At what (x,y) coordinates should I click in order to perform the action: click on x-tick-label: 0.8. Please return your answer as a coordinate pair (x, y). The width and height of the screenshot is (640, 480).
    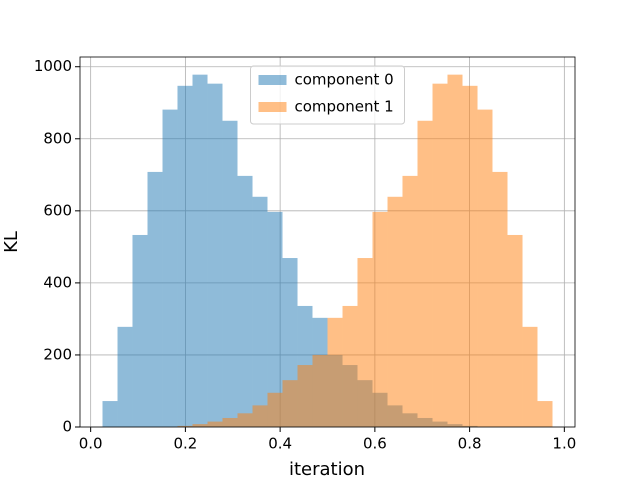
    Looking at the image, I should click on (470, 444).